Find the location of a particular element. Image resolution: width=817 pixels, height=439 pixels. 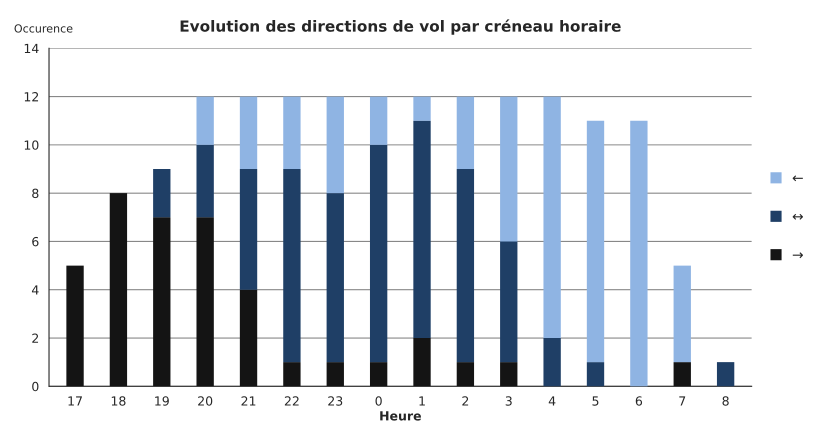

x-tick-label: 22 is located at coordinates (291, 401).